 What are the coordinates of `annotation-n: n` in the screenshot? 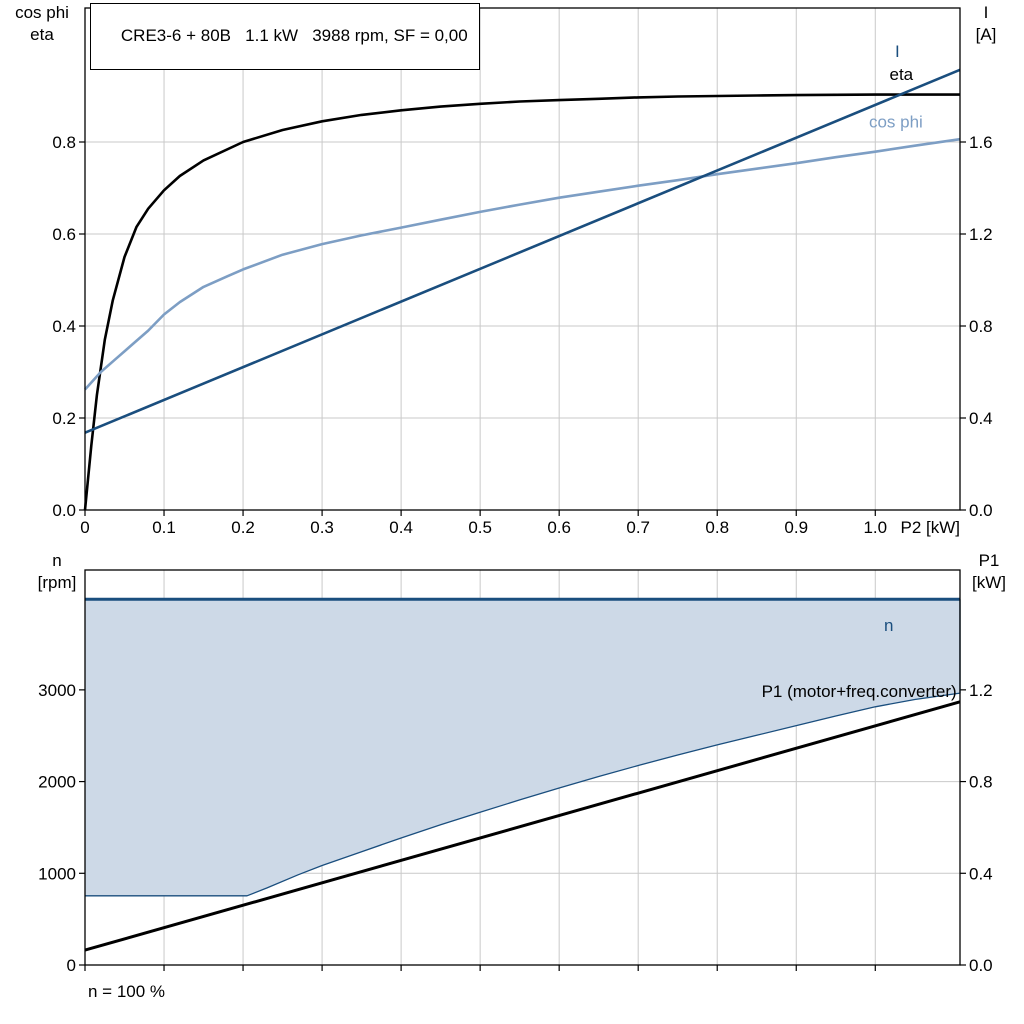 It's located at (888, 625).